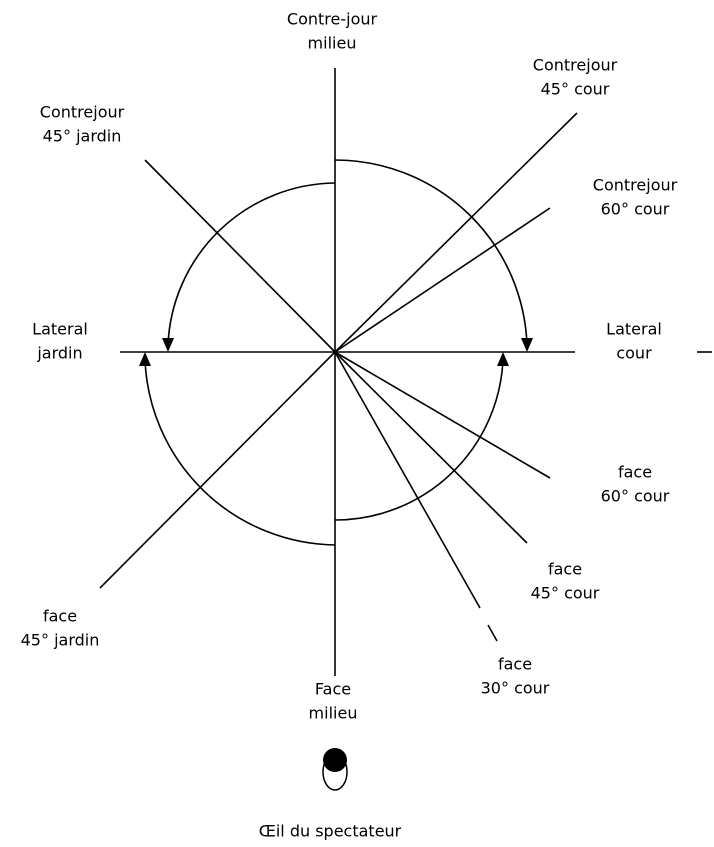 The image size is (714, 847). What do you see at coordinates (333, 689) in the screenshot?
I see `label: Face` at bounding box center [333, 689].